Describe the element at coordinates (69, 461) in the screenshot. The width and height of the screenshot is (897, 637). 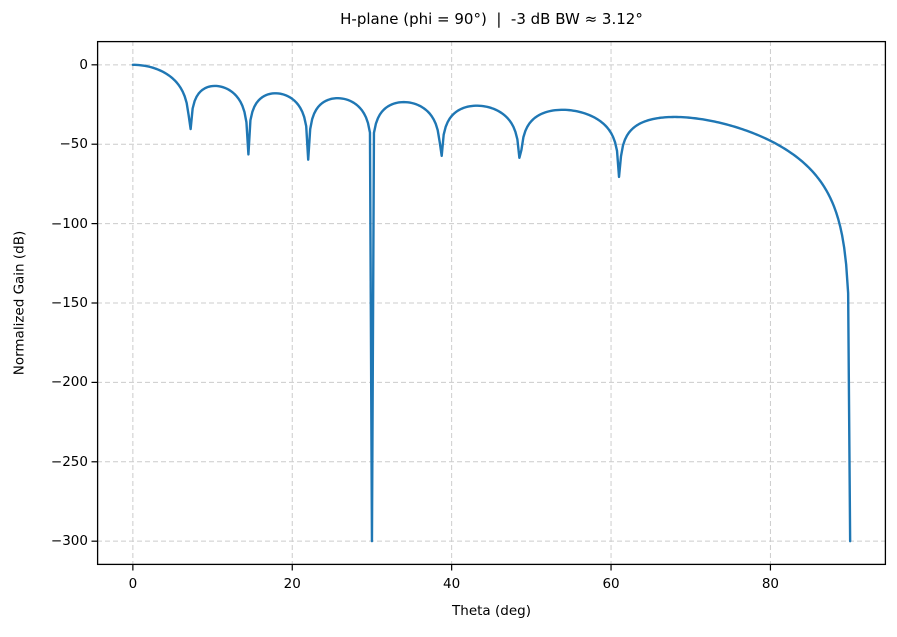
I see `y-tick-label: −250` at that location.